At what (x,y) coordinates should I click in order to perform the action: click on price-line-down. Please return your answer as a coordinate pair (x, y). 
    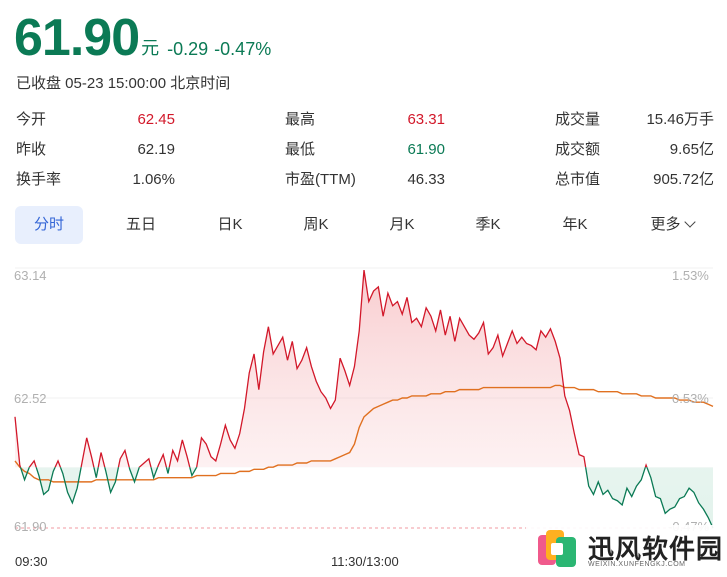
    Looking at the image, I should click on (366, 498).